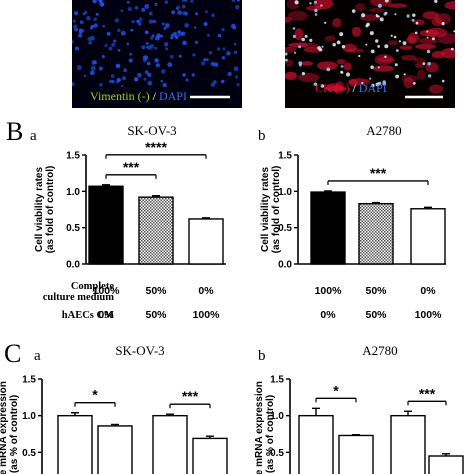 The image size is (474, 474). What do you see at coordinates (336, 390) in the screenshot?
I see `significance-label: *` at bounding box center [336, 390].